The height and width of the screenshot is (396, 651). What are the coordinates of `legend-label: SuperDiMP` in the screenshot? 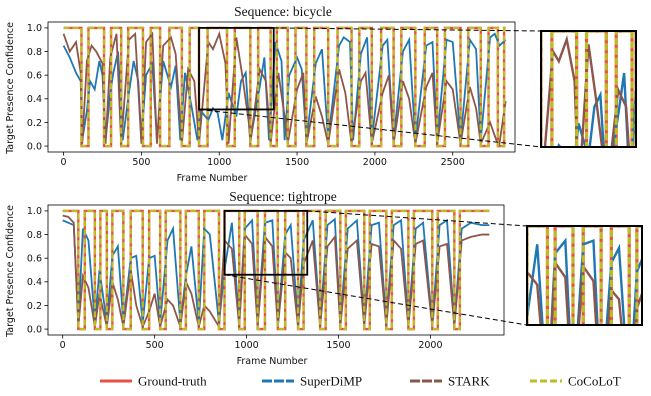 It's located at (331, 381).